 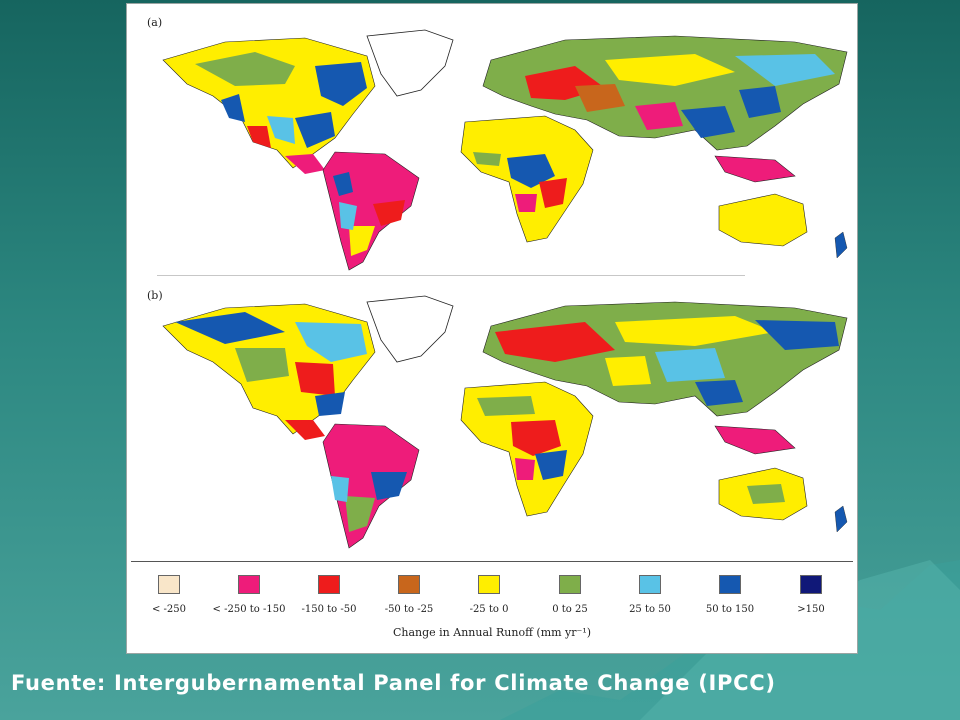 I want to click on legend-separator, so click(x=492, y=561).